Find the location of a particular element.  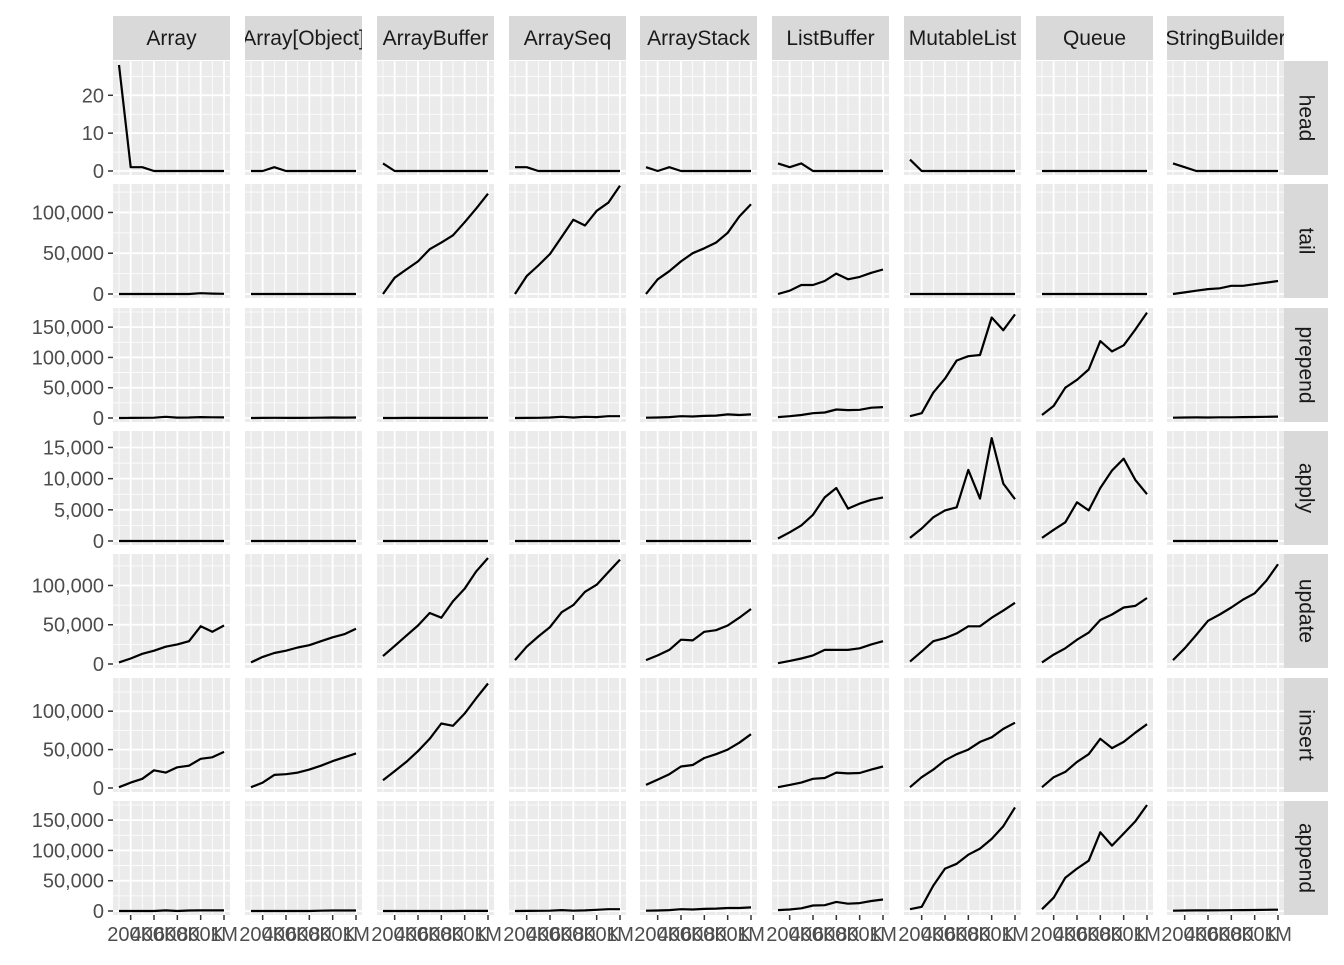

panel-array-object-update is located at coordinates (303, 611).